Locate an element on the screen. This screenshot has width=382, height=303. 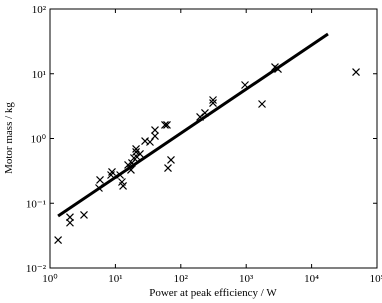
x-tick-label: 10² is located at coordinates (181, 279).